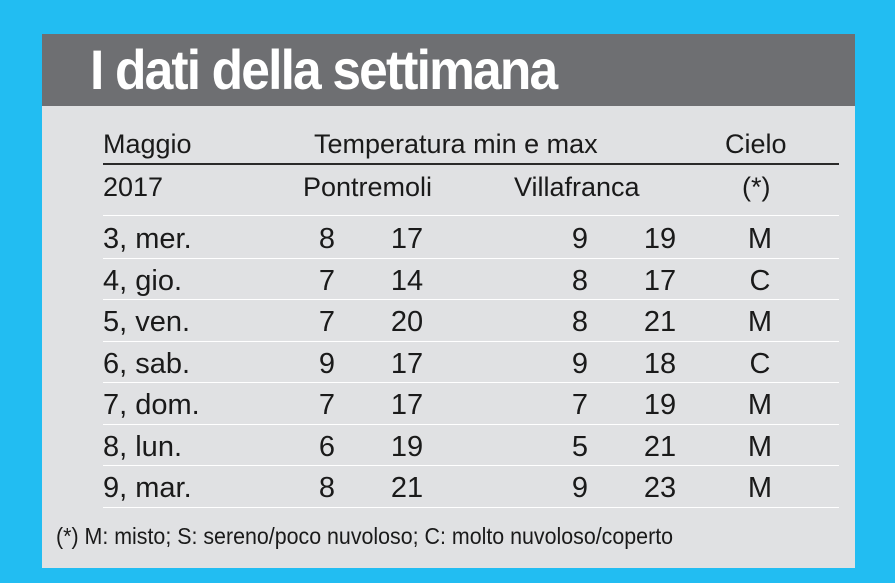 Image resolution: width=895 pixels, height=583 pixels. I want to click on header-temperature: Temperatura min e max, so click(456, 144).